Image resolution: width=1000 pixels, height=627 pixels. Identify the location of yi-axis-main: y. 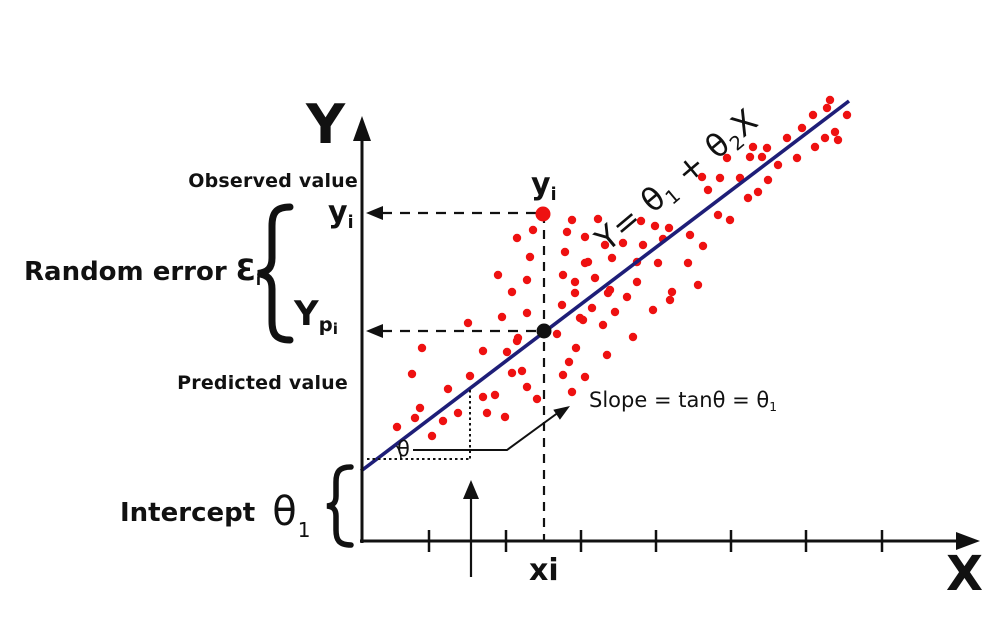
(338, 212).